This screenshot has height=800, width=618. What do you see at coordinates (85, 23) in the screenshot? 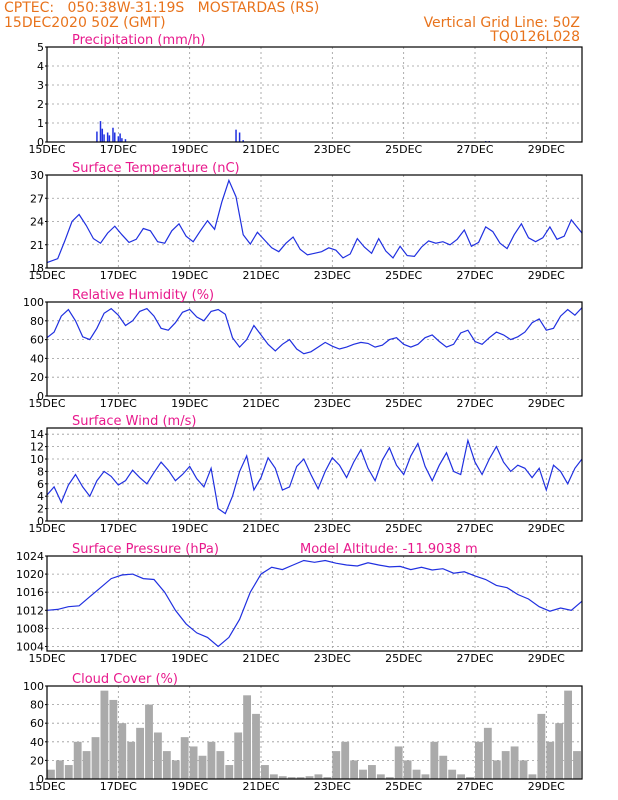
I see `header-date: 15DEC2020 50Z (GMT)` at bounding box center [85, 23].